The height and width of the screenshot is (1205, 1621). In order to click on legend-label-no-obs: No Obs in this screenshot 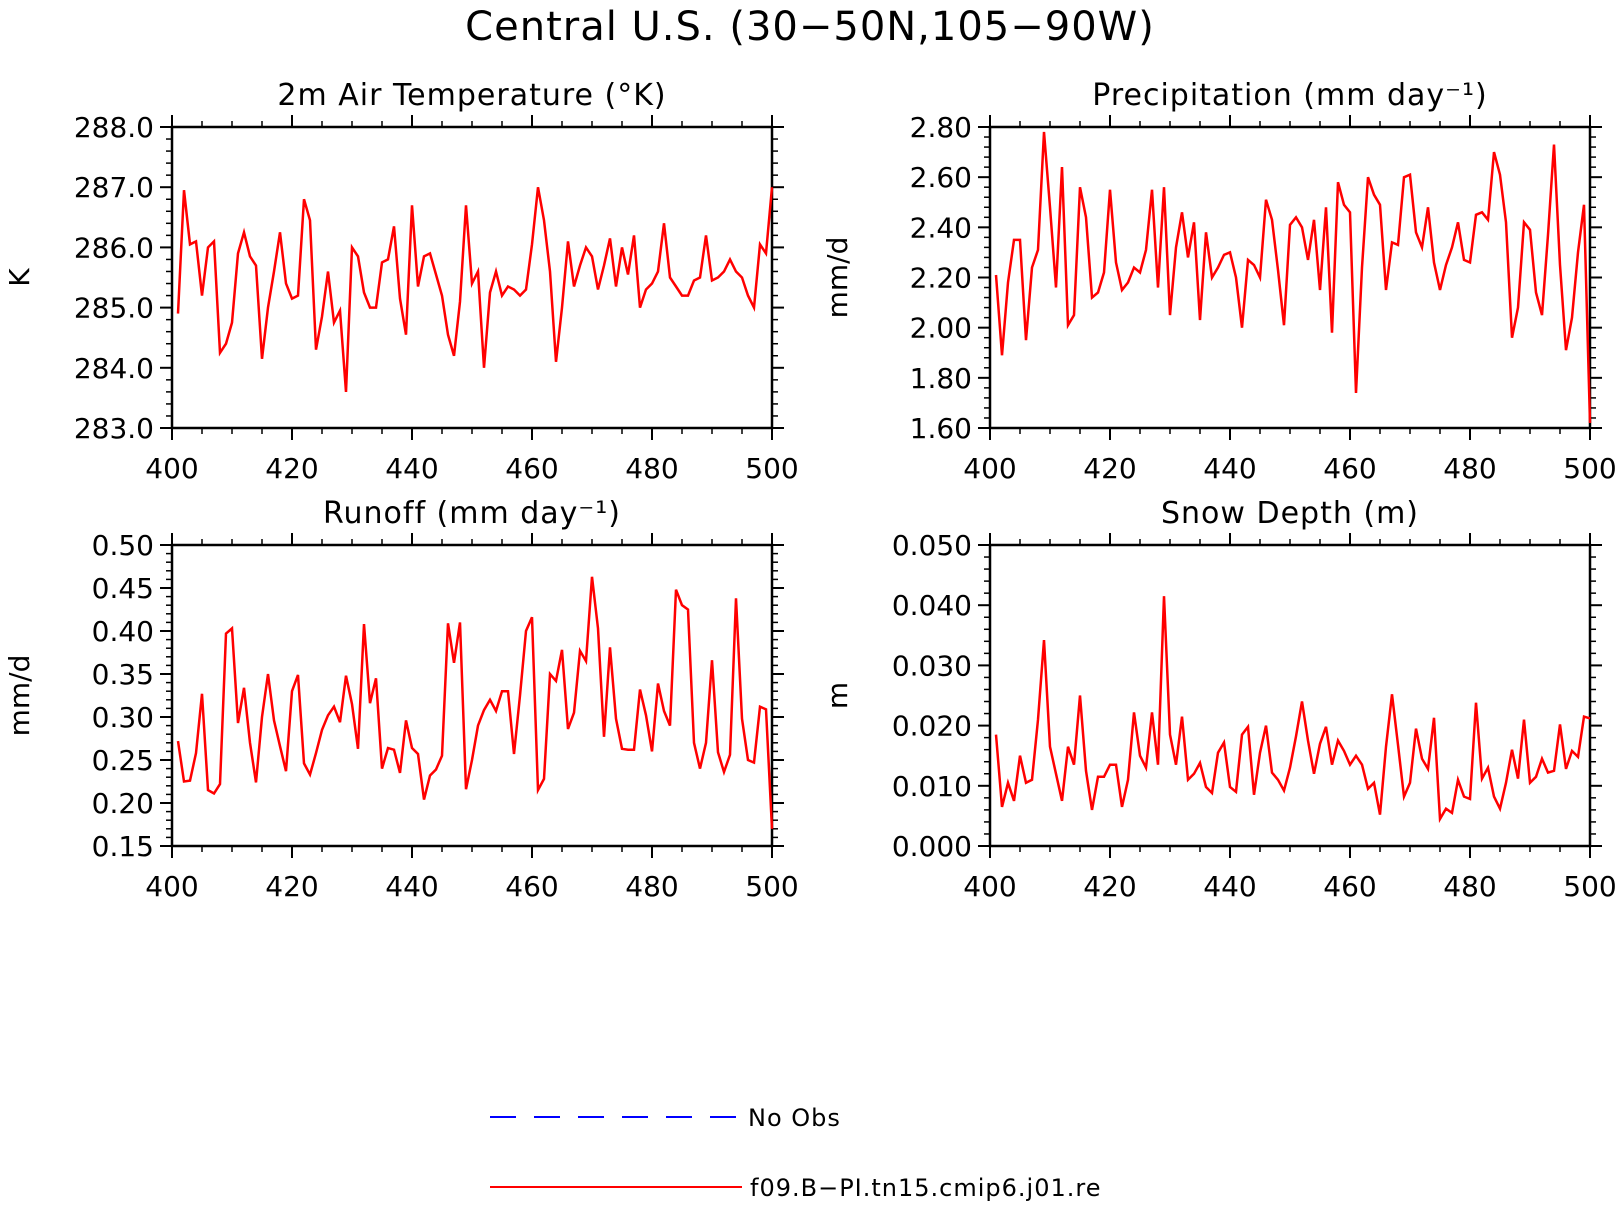, I will do `click(794, 1118)`.